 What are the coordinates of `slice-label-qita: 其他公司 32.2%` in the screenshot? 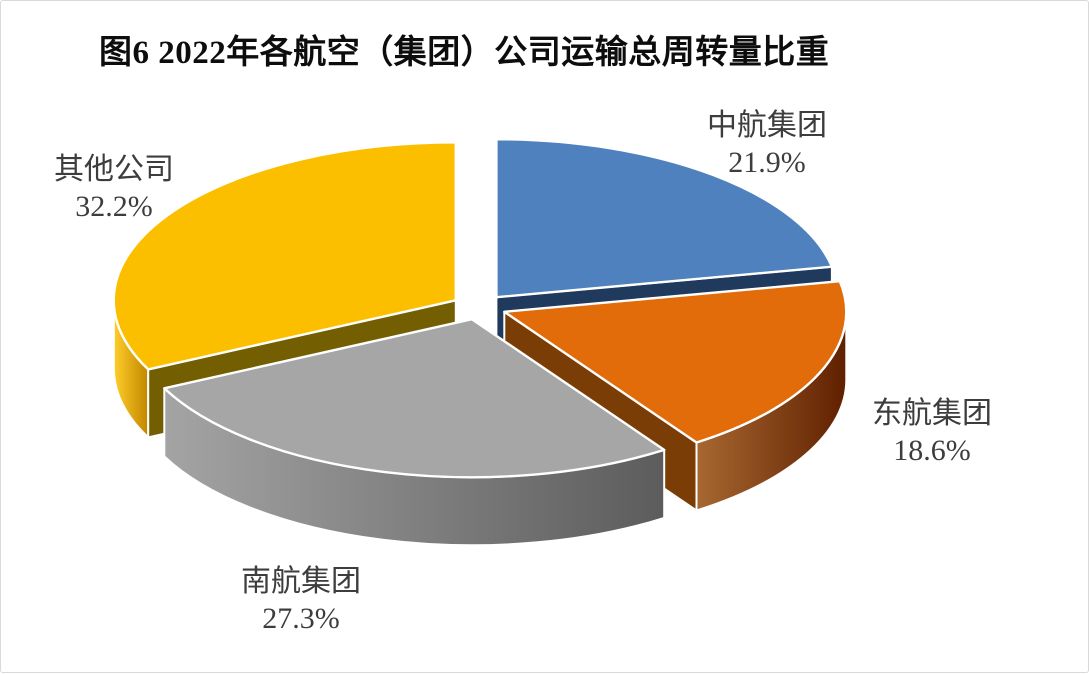 It's located at (119, 188).